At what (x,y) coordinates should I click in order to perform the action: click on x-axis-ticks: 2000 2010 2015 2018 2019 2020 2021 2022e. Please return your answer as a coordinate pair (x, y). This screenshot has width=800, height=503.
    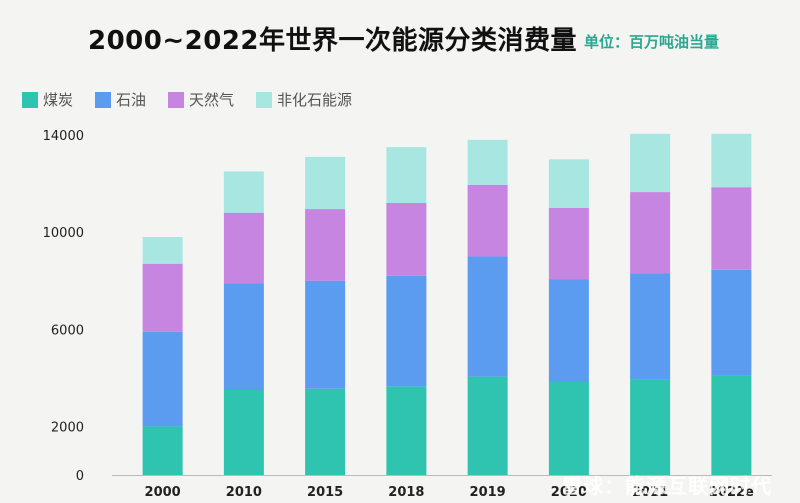
    Looking at the image, I should click on (450, 492).